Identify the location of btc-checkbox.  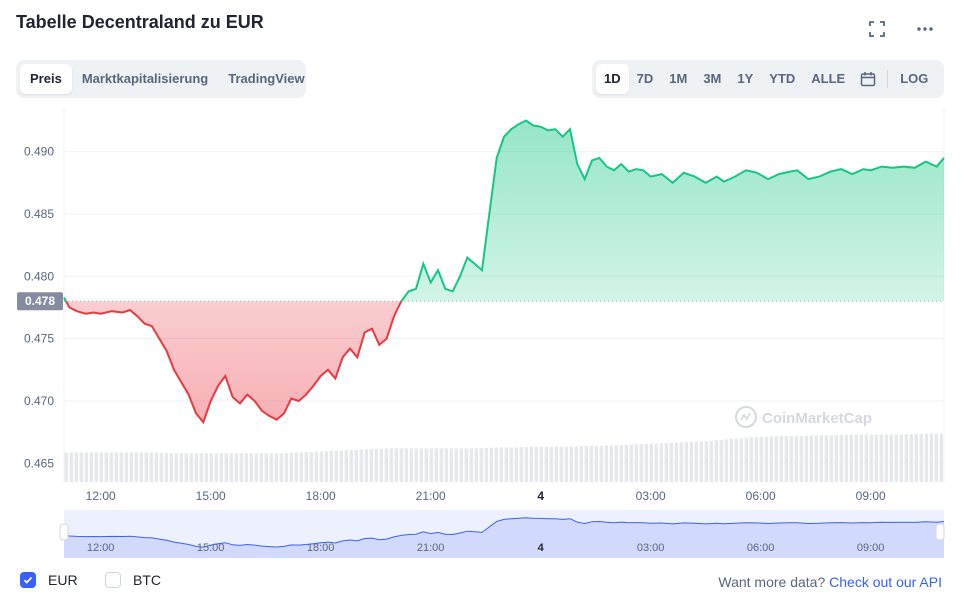
(113, 580).